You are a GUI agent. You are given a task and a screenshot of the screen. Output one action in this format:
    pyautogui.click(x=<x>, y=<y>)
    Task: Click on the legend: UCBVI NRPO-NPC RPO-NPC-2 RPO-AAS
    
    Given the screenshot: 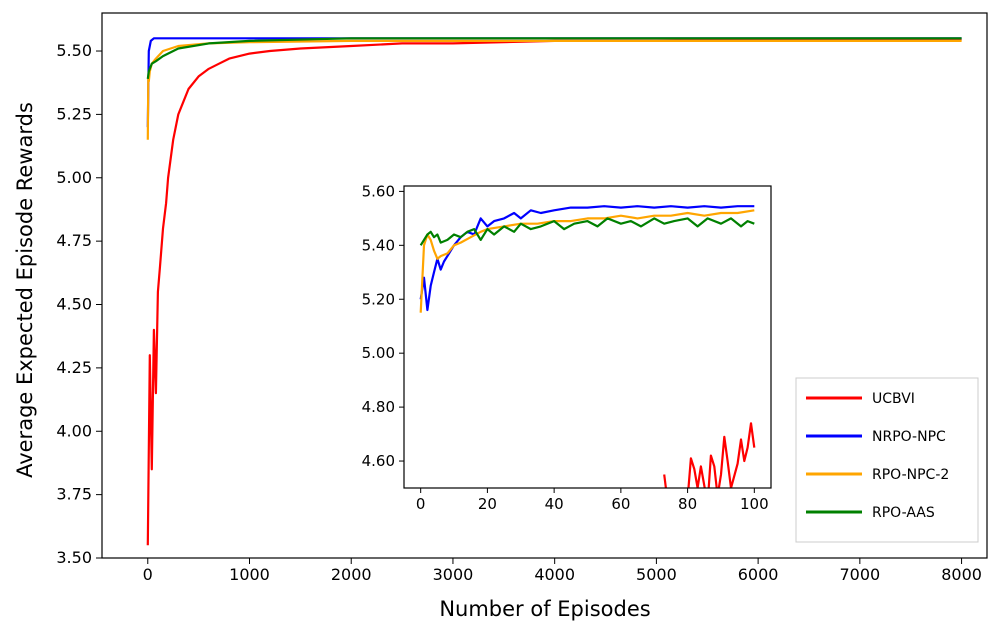 What is the action you would take?
    pyautogui.click(x=887, y=460)
    